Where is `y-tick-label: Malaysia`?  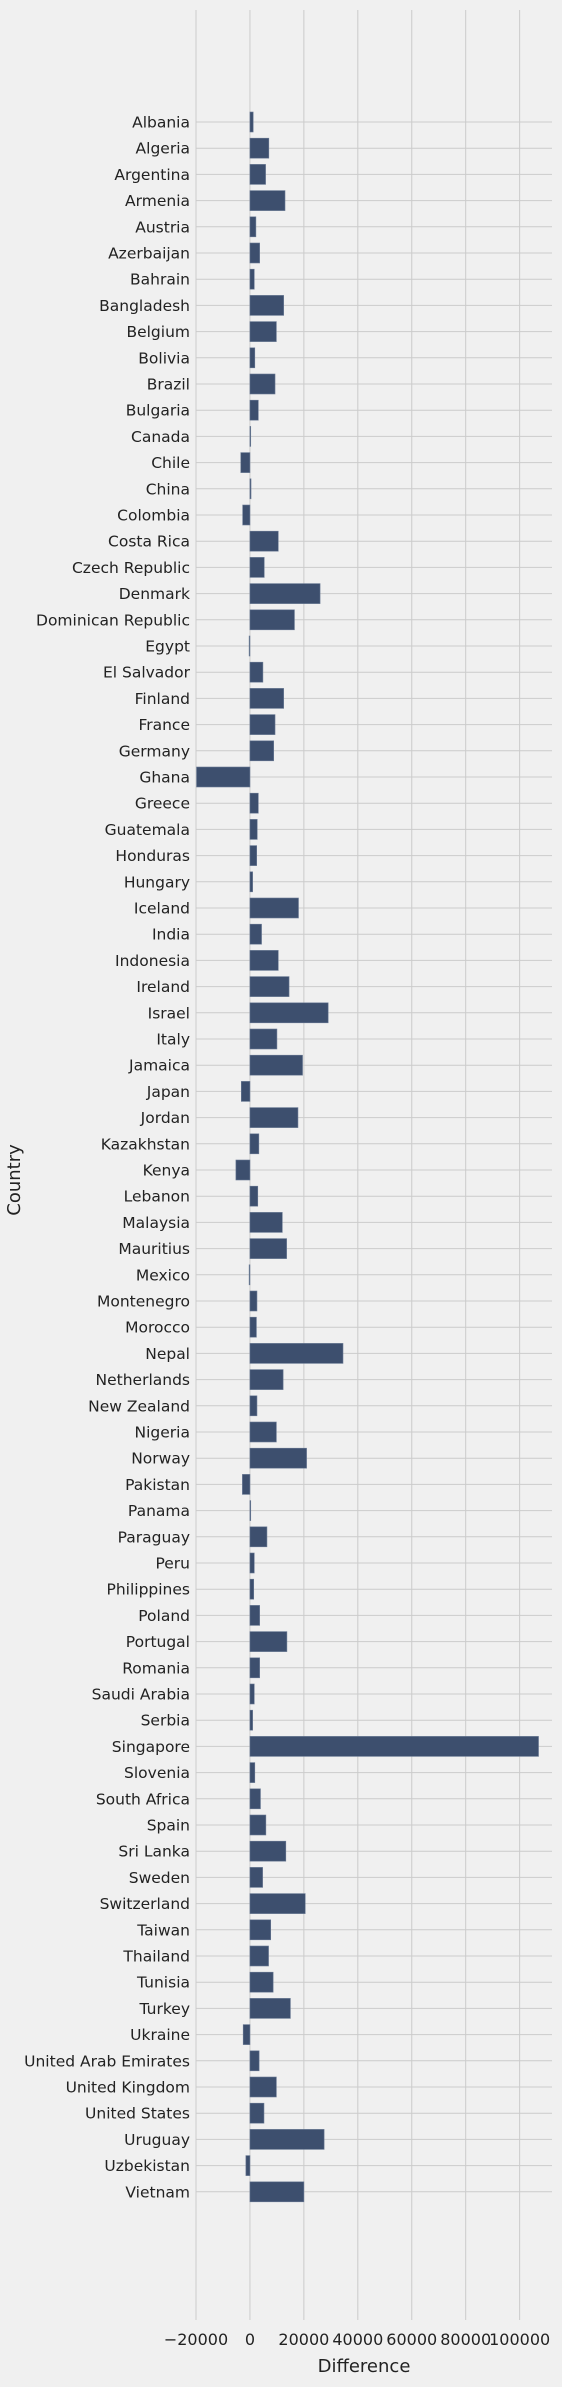 y-tick-label: Malaysia is located at coordinates (156, 1223).